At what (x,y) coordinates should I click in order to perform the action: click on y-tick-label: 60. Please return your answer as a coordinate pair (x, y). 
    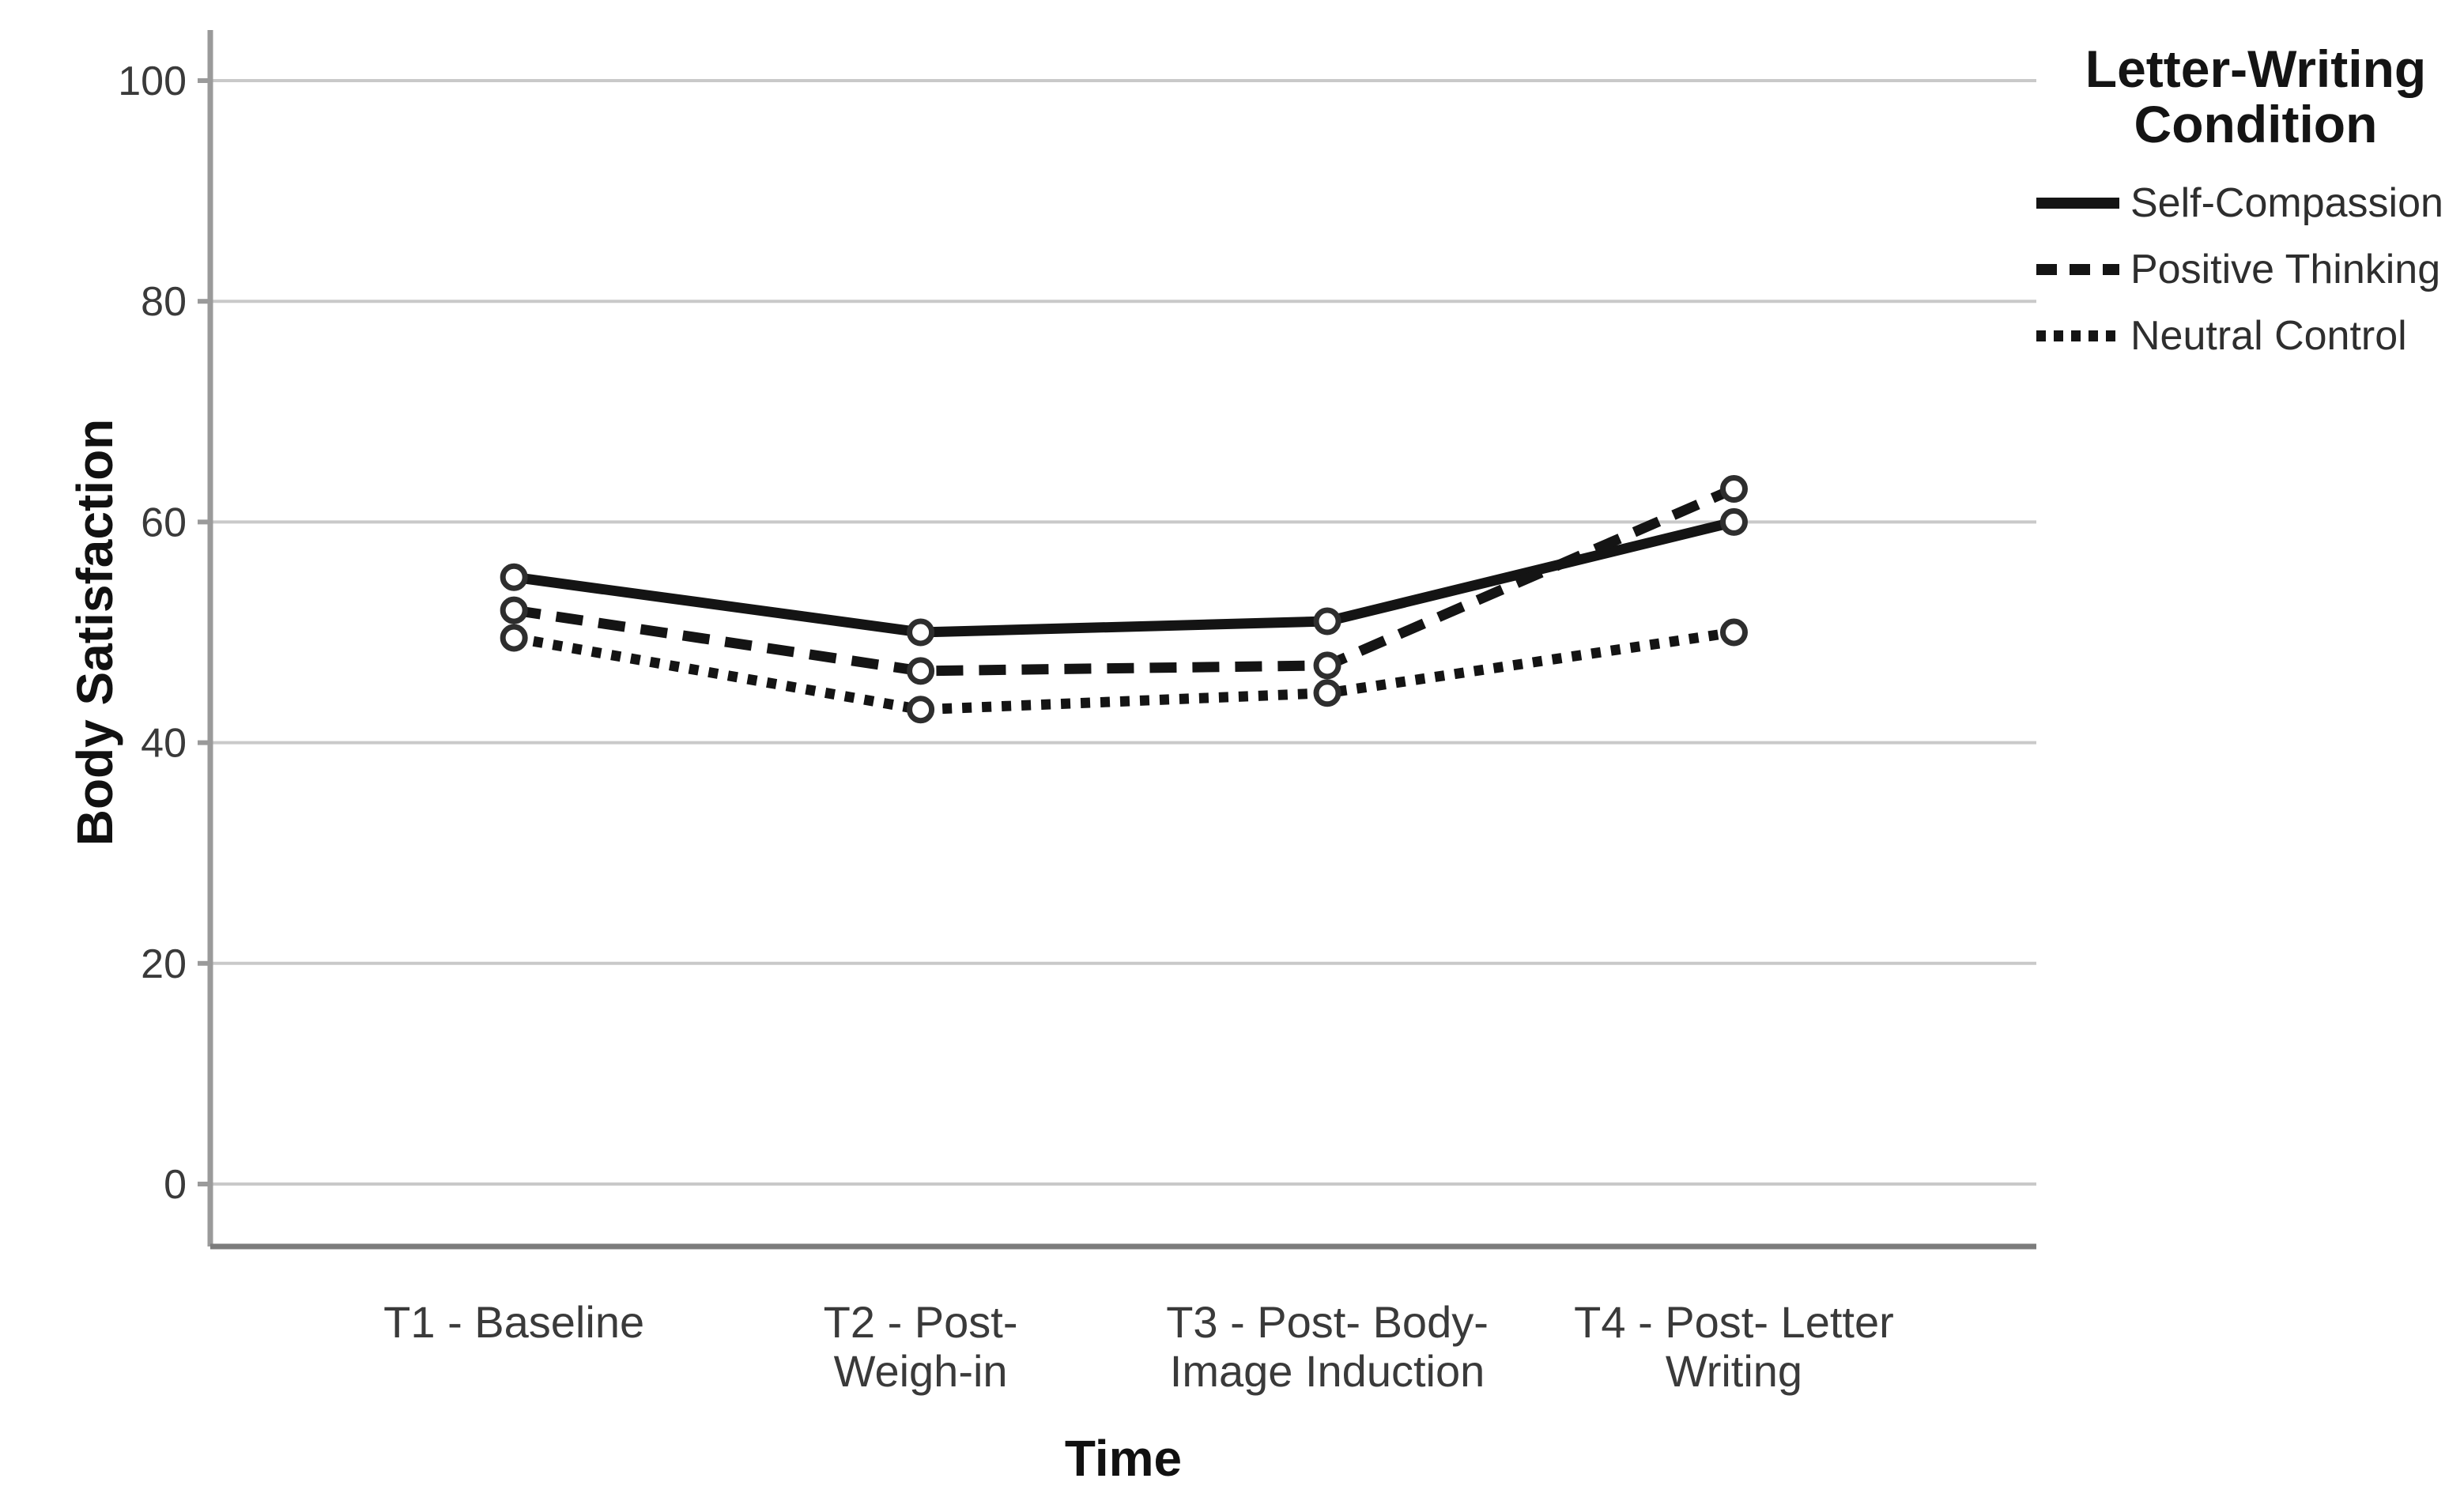
    Looking at the image, I should click on (164, 522).